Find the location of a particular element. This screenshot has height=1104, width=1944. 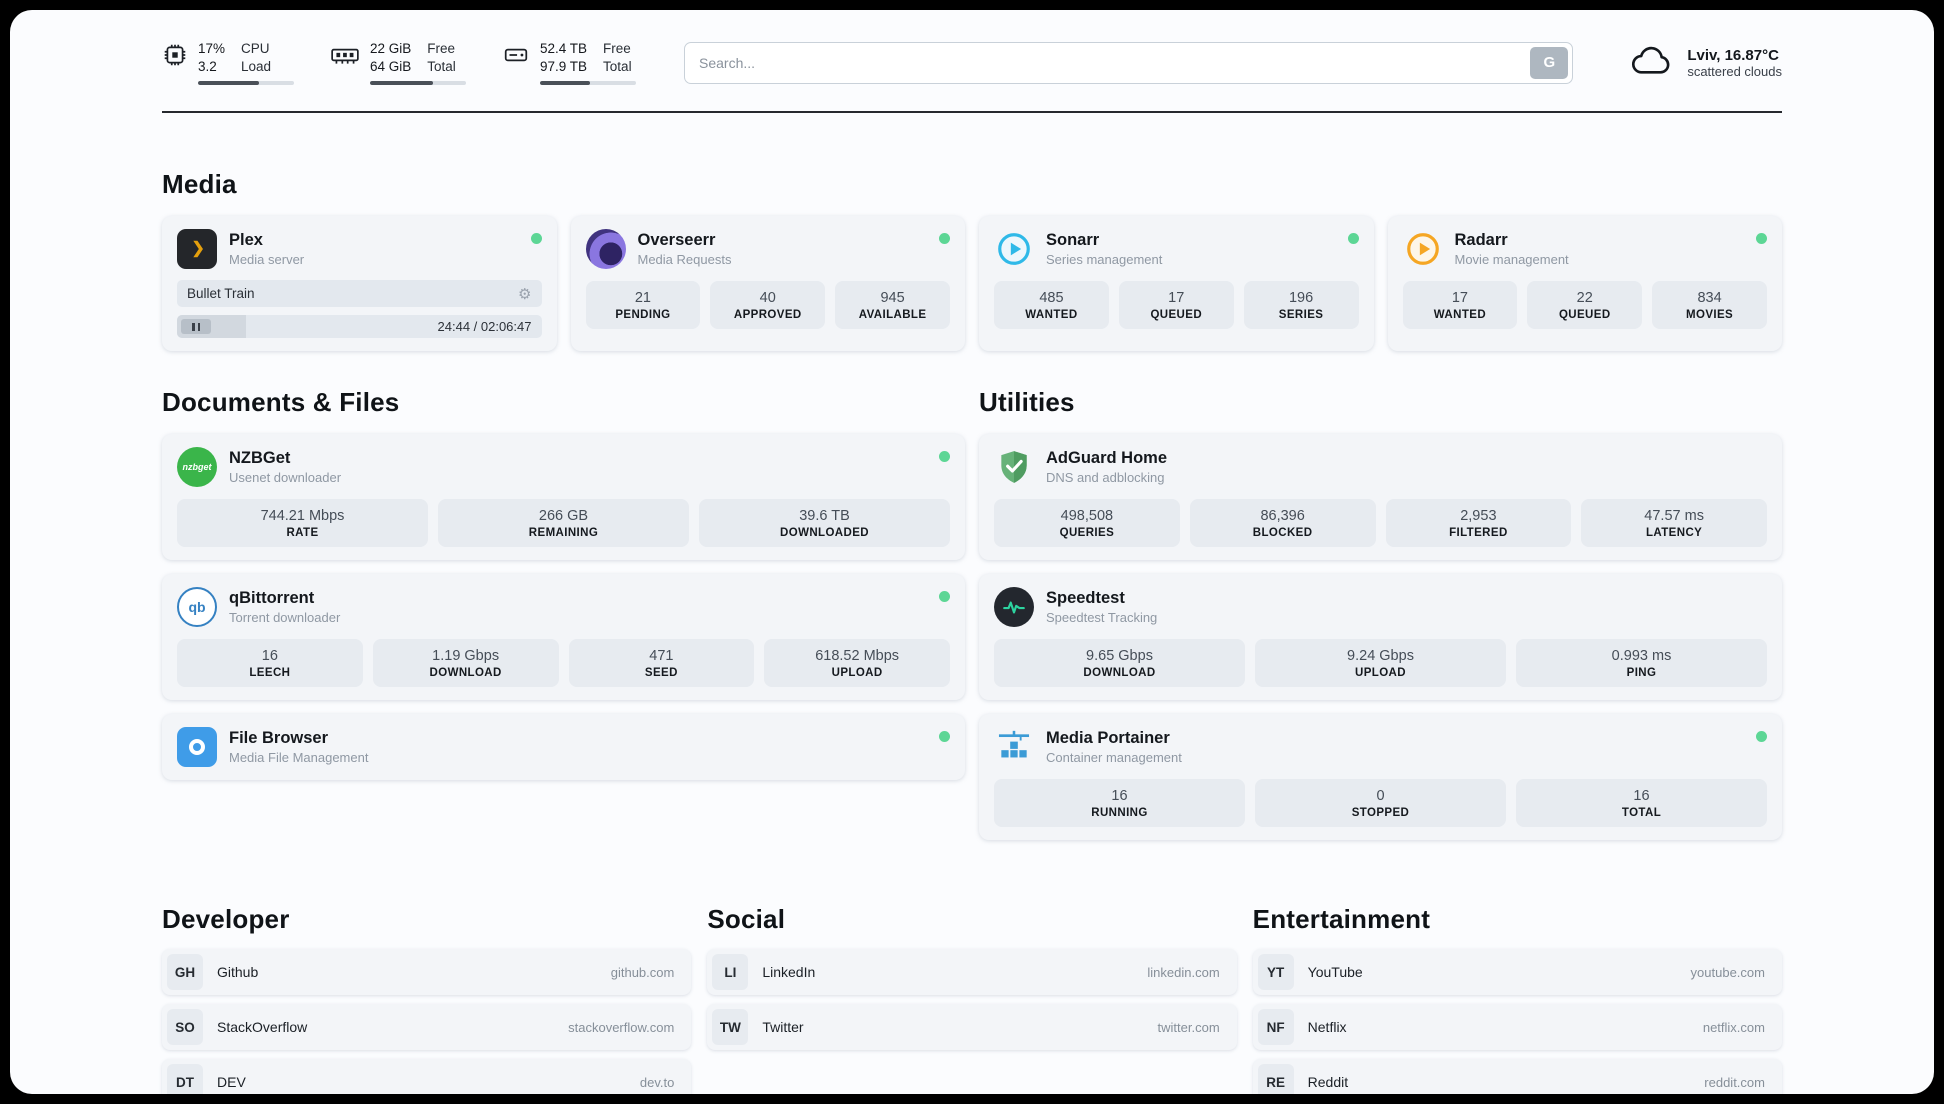

search-bar: G is located at coordinates (1129, 62).